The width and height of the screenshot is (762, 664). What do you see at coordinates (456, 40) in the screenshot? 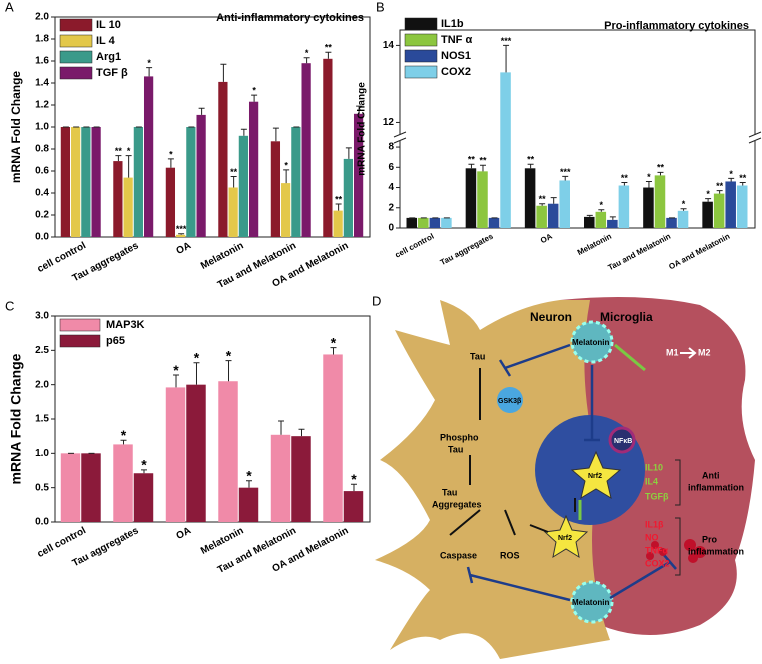
I see `legend-label: TNF α` at bounding box center [456, 40].